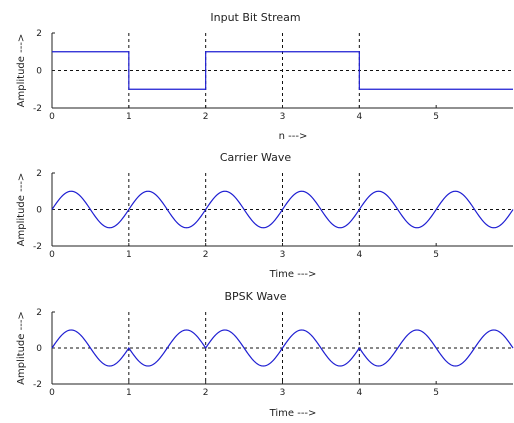 This screenshot has width=514, height=423. I want to click on chart-title: Input Bit Stream, so click(255, 17).